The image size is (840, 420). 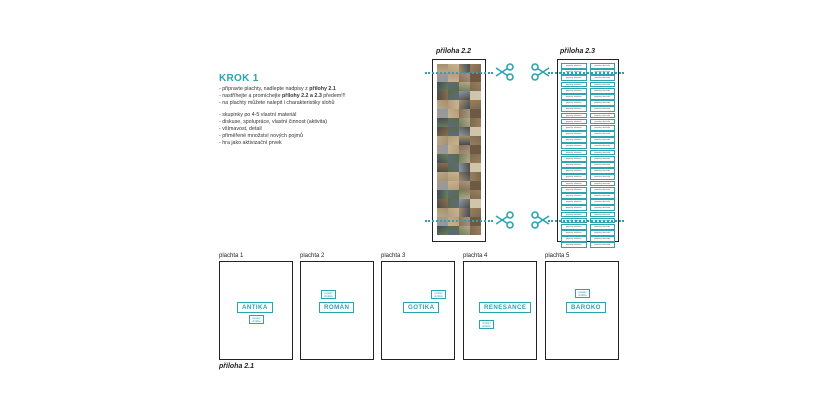 I want to click on attachment-sheets-label: příloha 2.1, so click(x=237, y=366).